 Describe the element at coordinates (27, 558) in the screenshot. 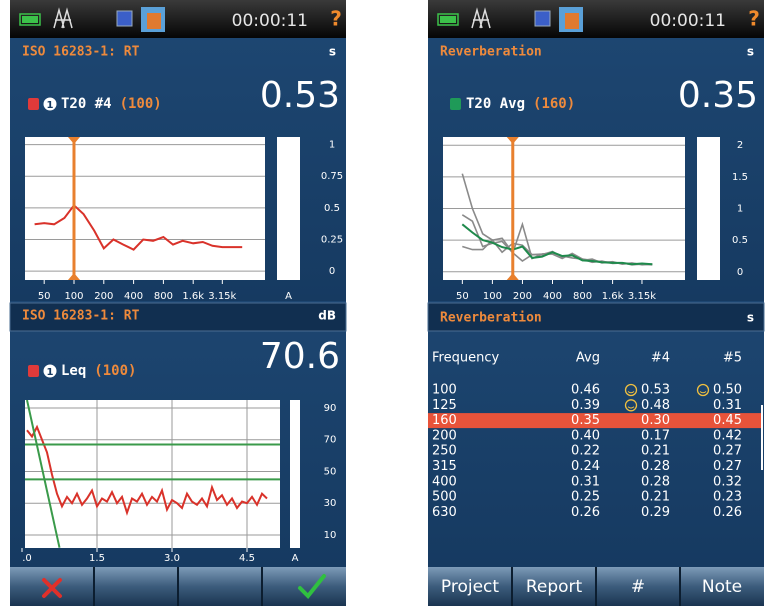

I see `x-tick-label: .0` at that location.